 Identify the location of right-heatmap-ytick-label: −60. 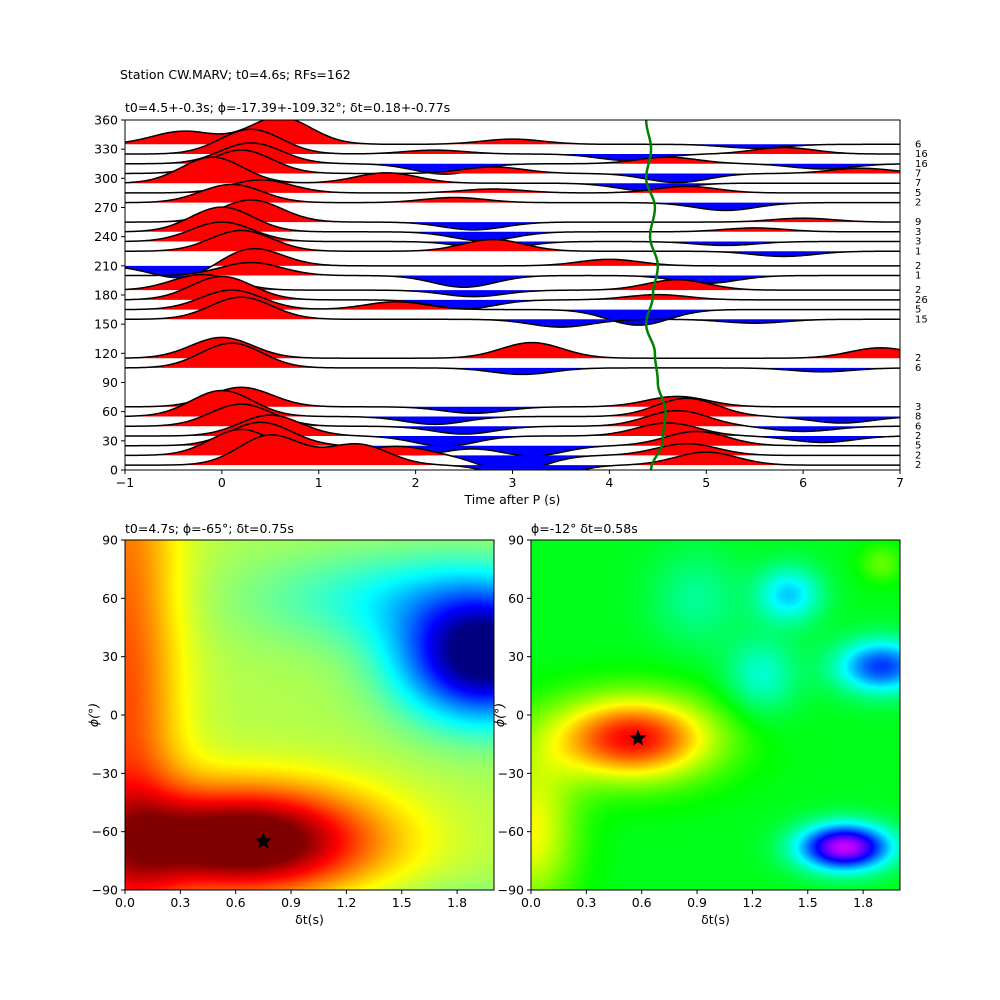
(511, 831).